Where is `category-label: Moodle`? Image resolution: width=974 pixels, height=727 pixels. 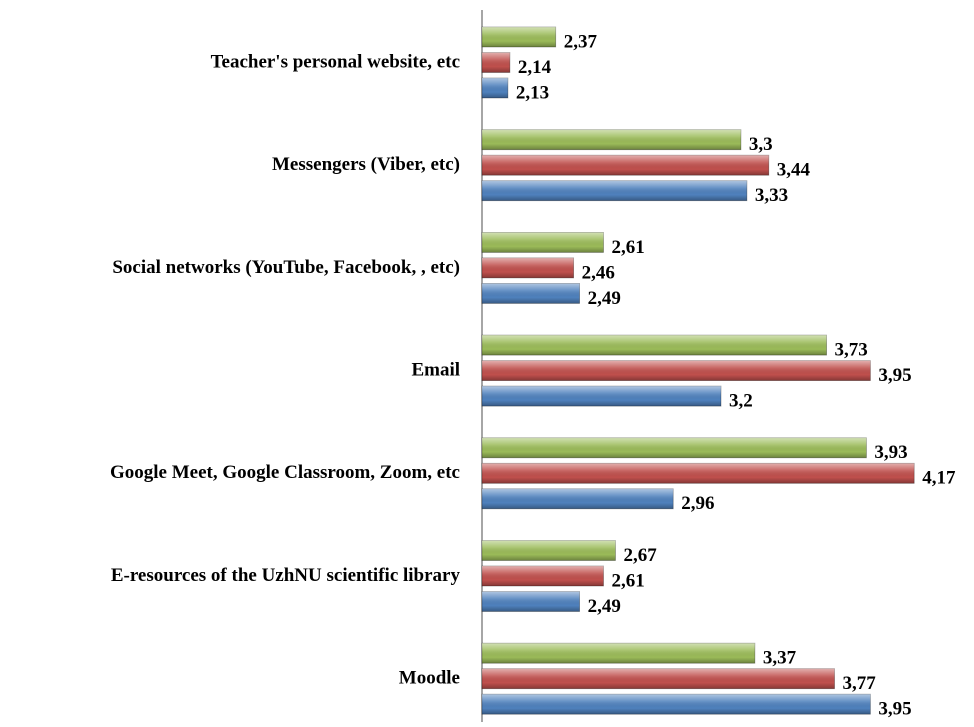 category-label: Moodle is located at coordinates (429, 678).